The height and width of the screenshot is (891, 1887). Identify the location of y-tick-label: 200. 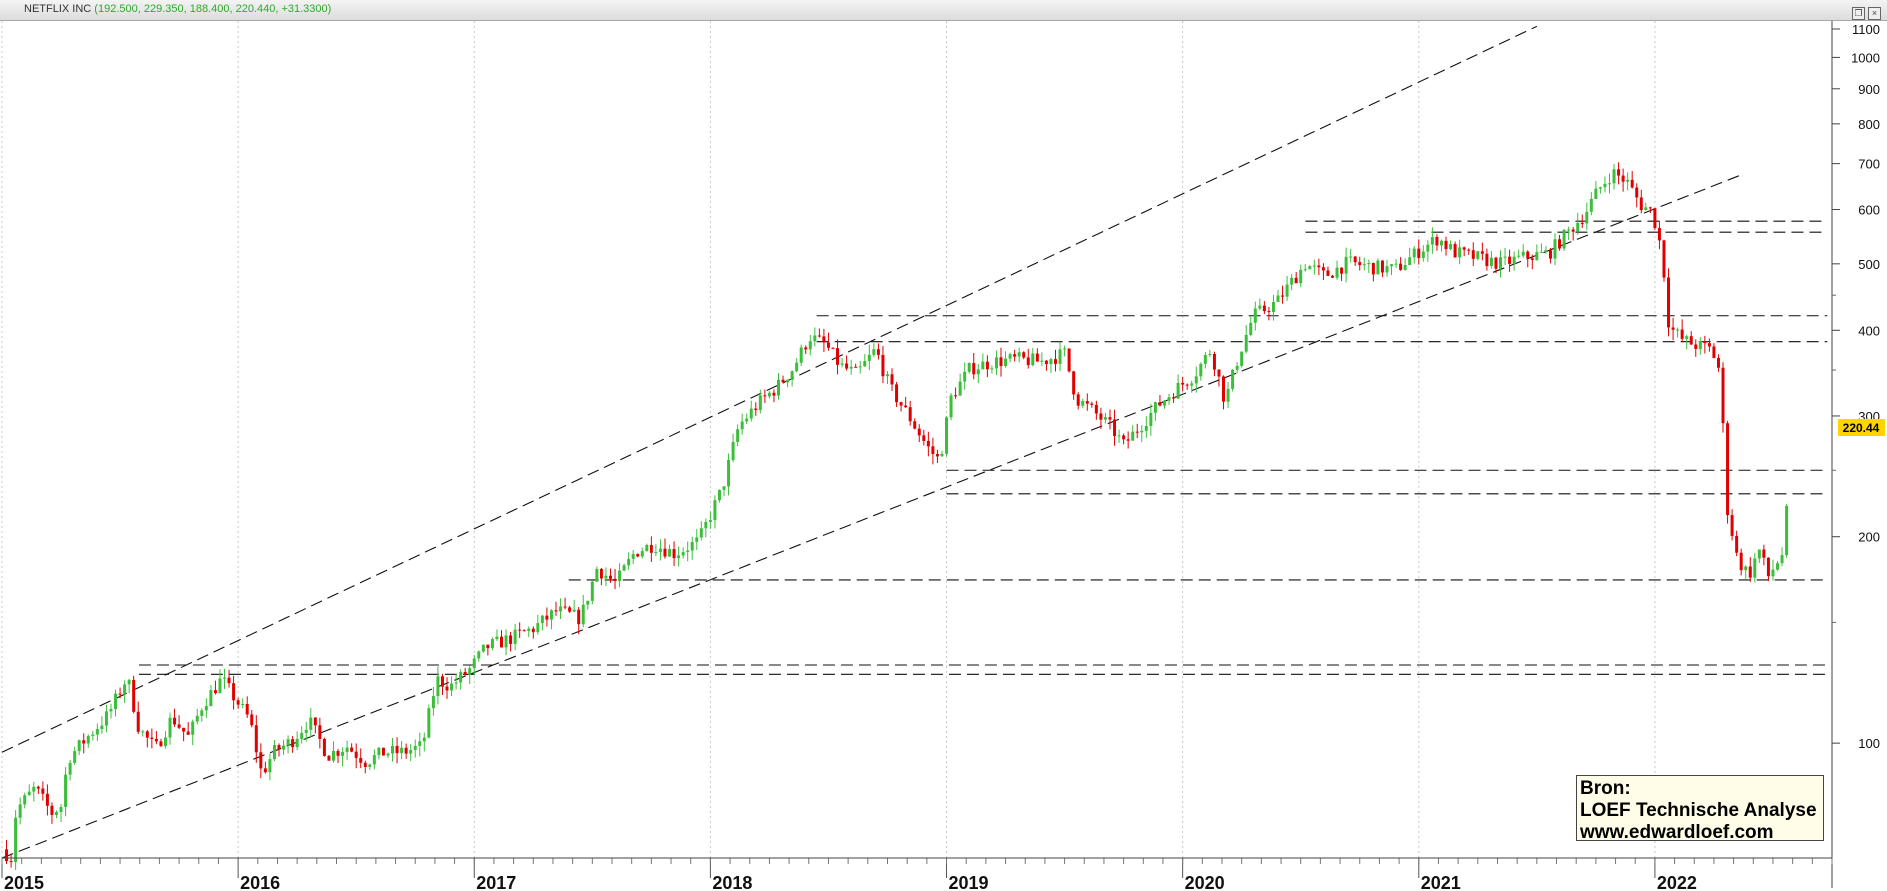
(1869, 537).